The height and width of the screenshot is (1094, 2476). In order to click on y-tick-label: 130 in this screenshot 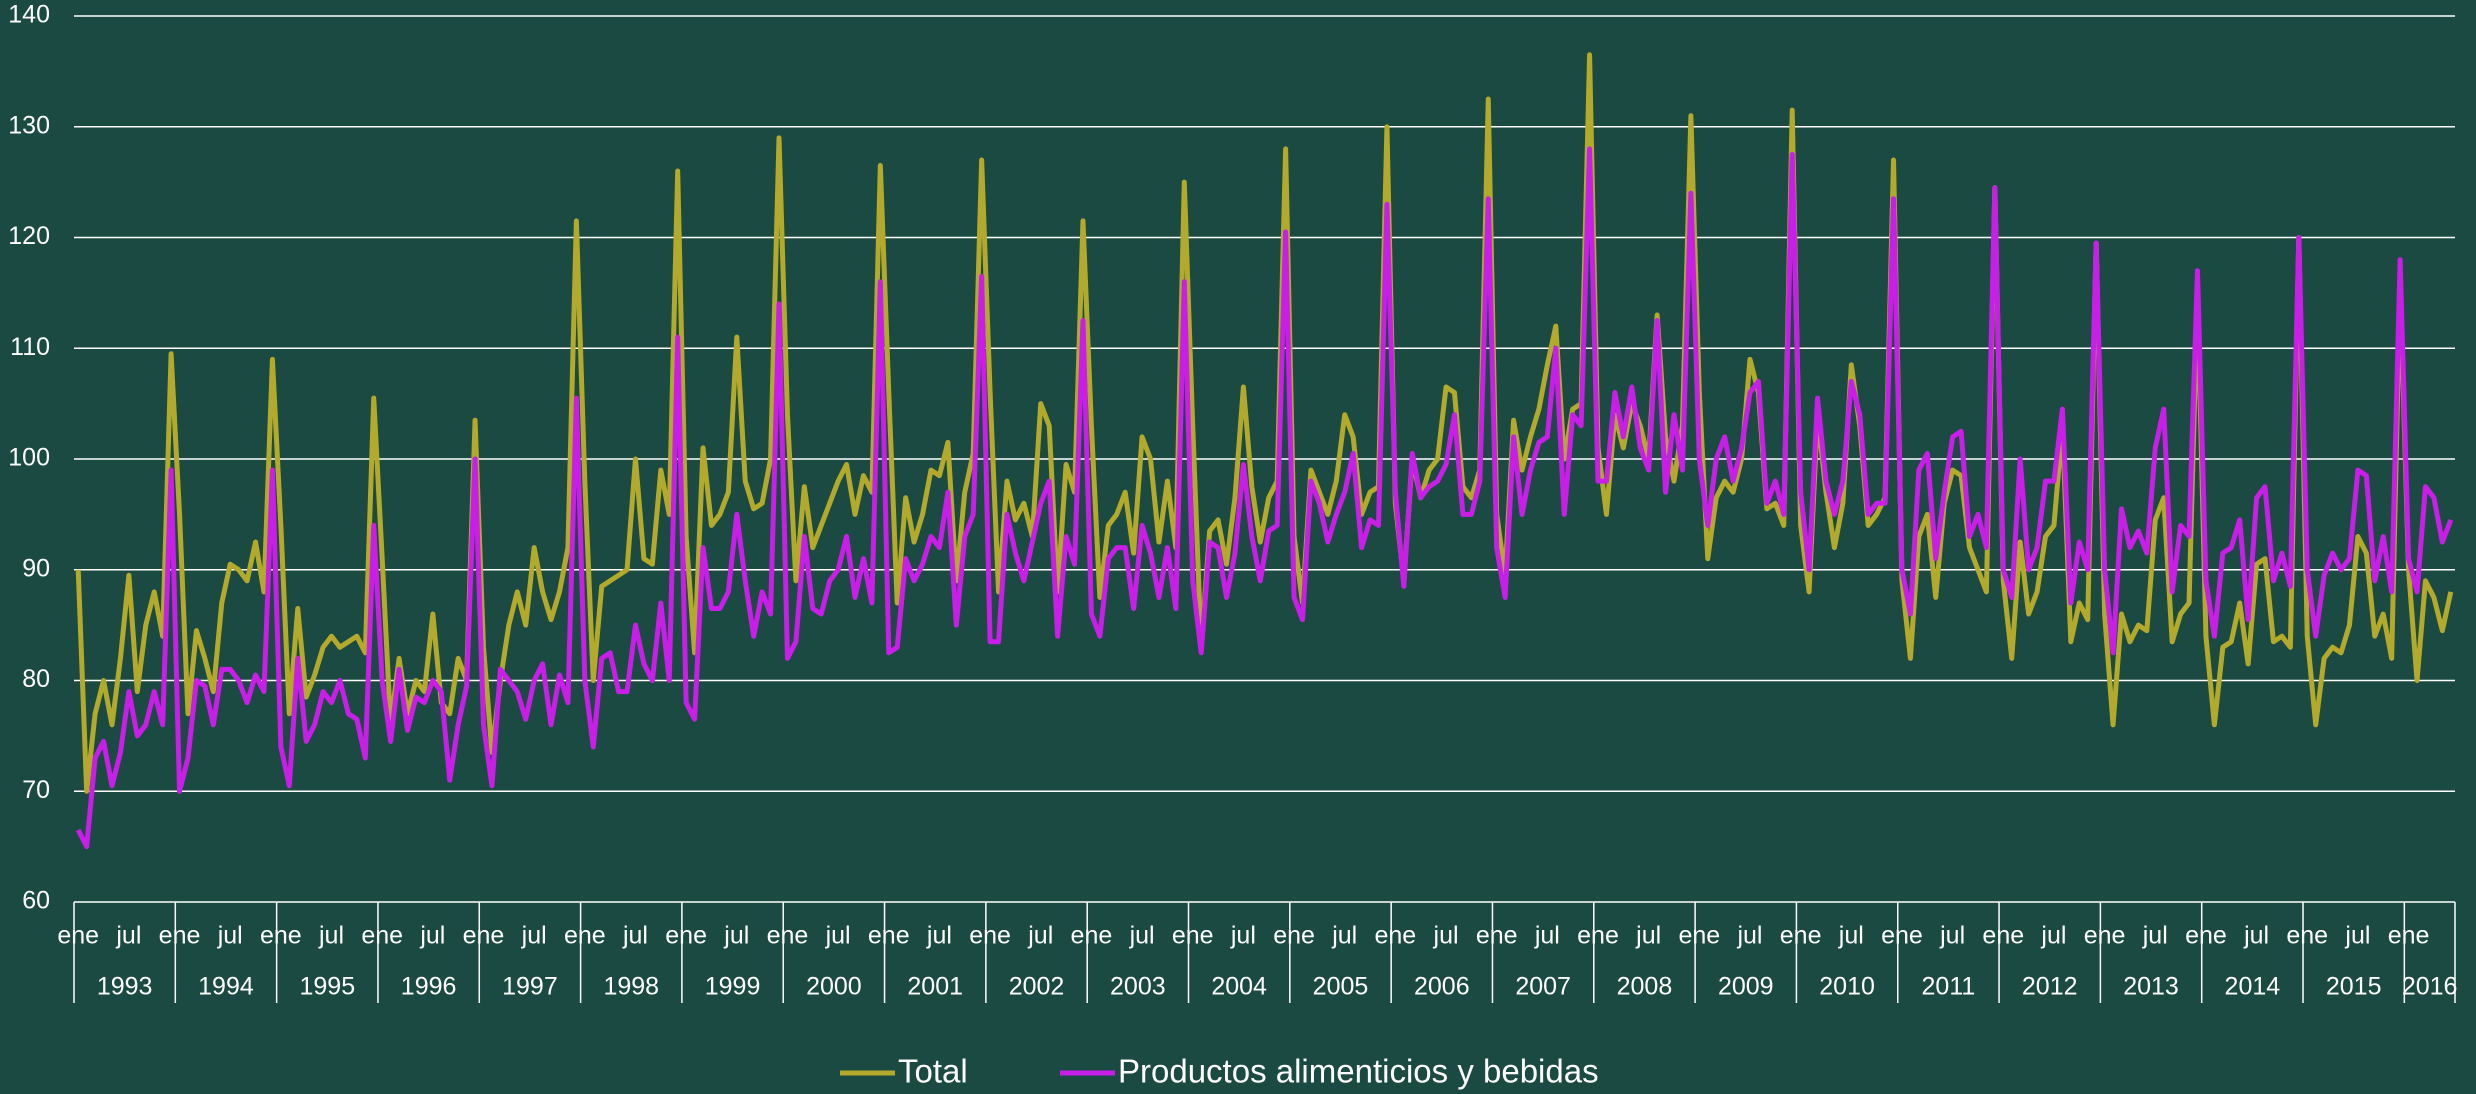, I will do `click(29, 125)`.